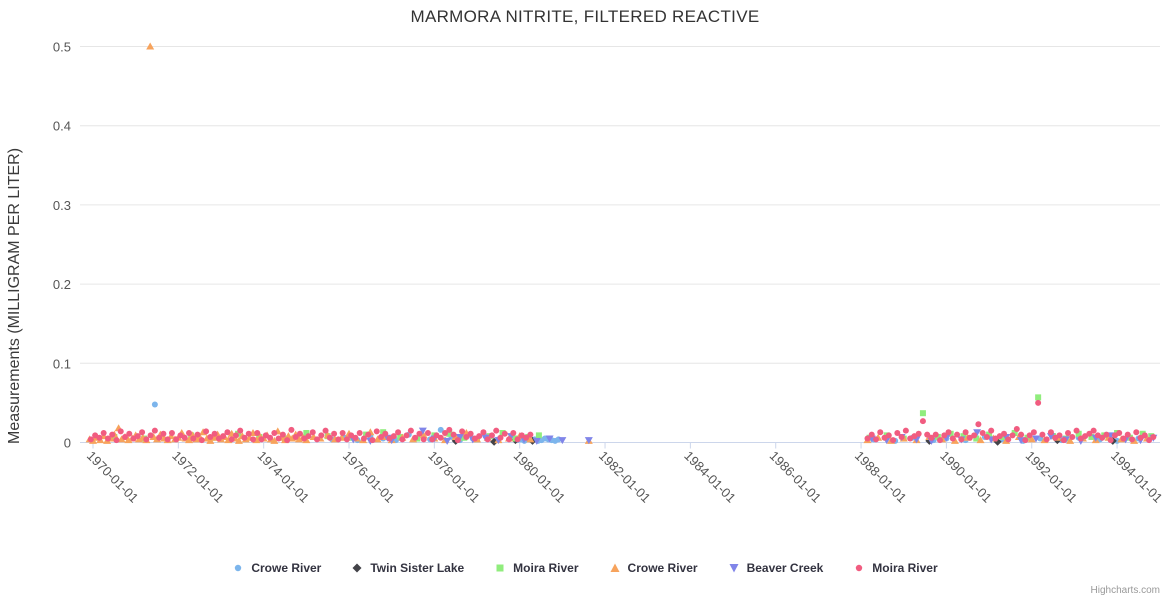  What do you see at coordinates (357, 568) in the screenshot?
I see `diamond-marker-icon` at bounding box center [357, 568].